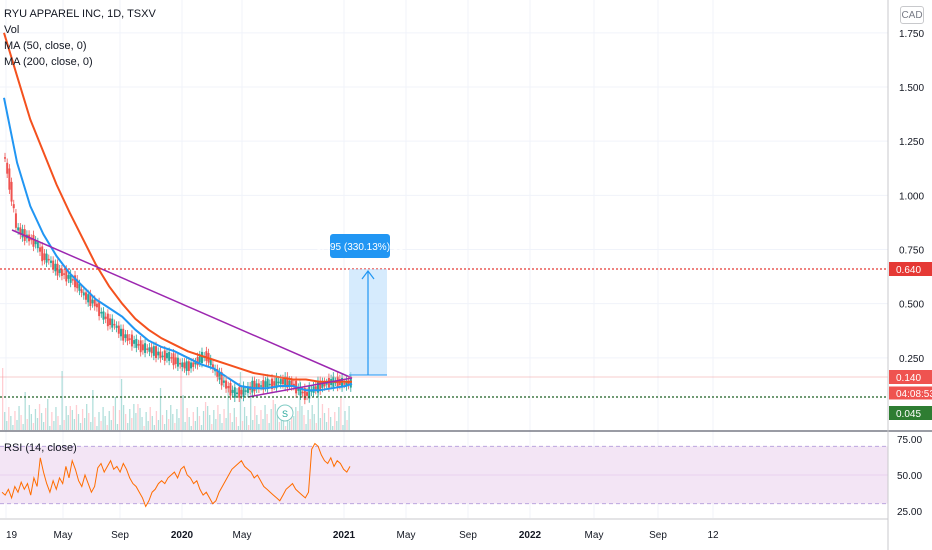  I want to click on time-tick-label: 2020, so click(182, 535).